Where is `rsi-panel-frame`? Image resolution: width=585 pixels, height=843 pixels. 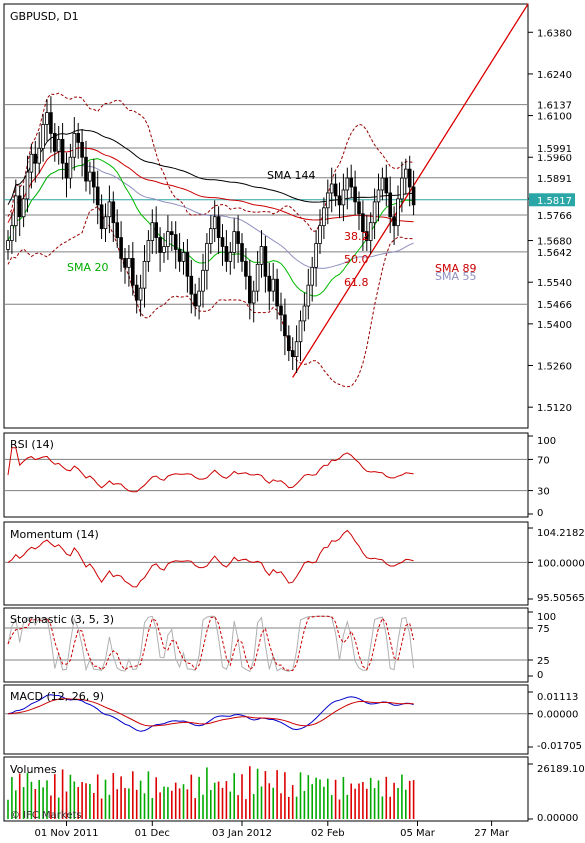
rsi-panel-frame is located at coordinates (266, 475).